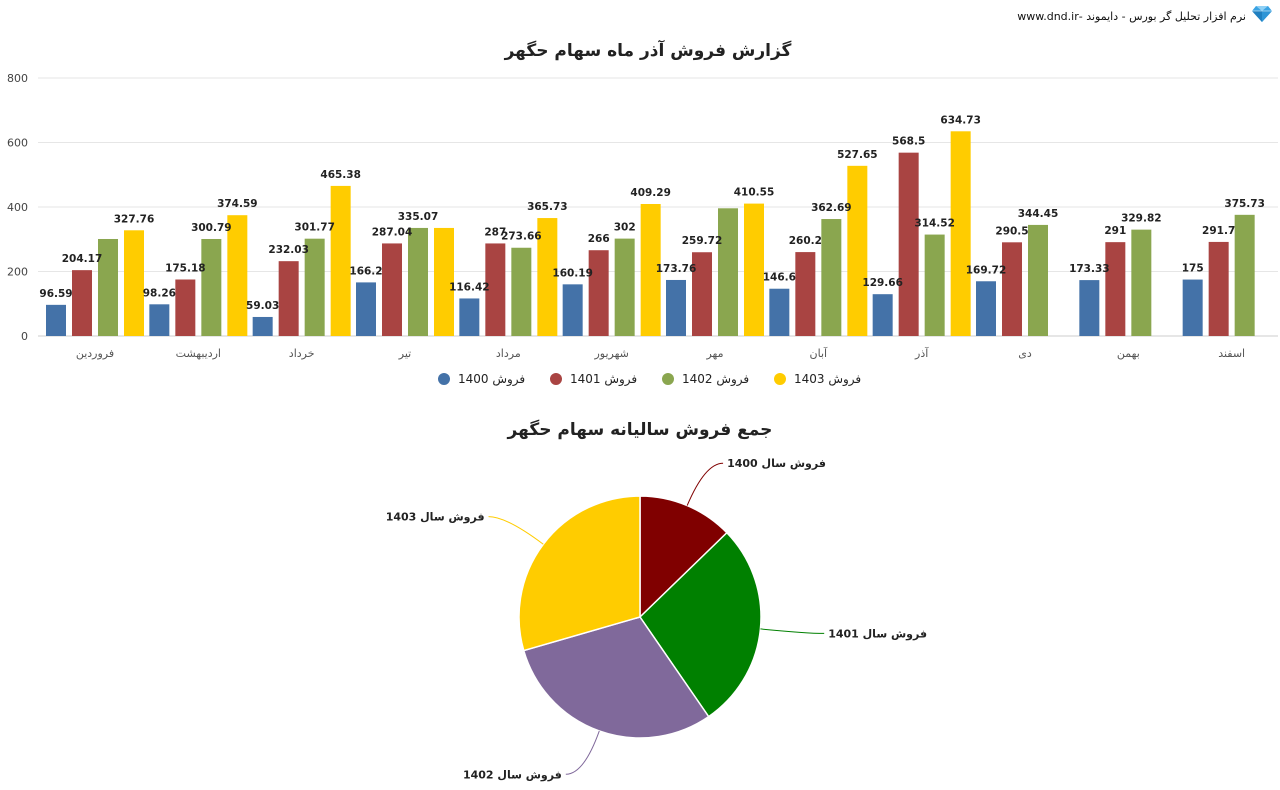  I want to click on bar-data-label: 260.2, so click(805, 241).